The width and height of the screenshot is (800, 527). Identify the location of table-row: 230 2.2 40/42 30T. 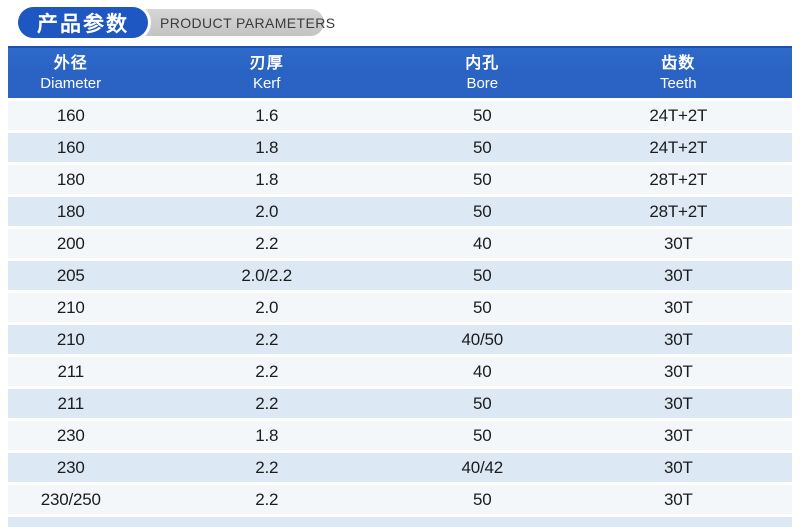
(400, 467).